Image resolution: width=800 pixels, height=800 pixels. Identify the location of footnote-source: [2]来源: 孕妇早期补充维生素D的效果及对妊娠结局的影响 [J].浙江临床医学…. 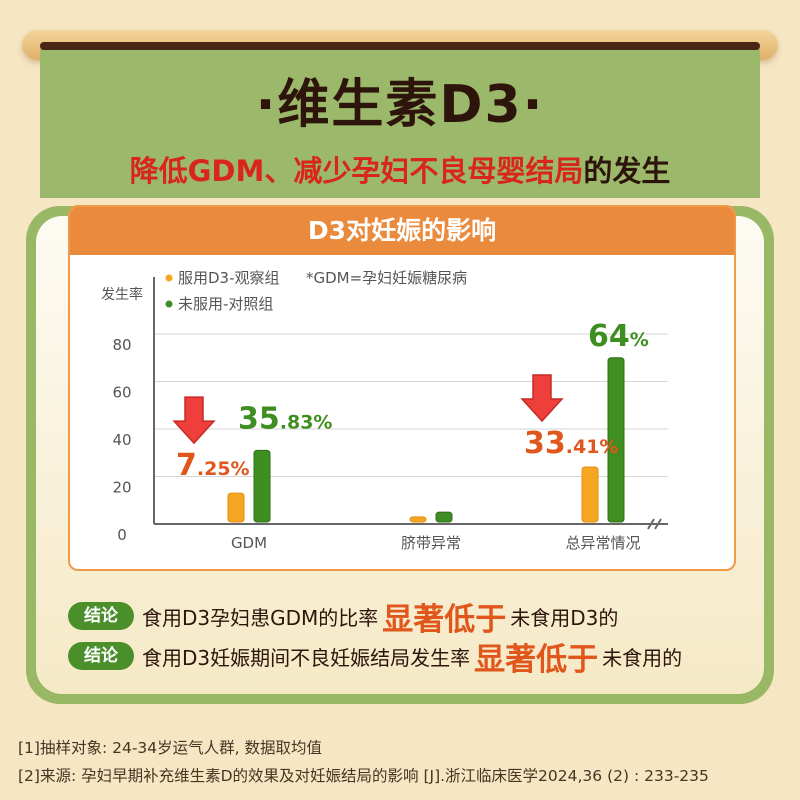
(363, 776).